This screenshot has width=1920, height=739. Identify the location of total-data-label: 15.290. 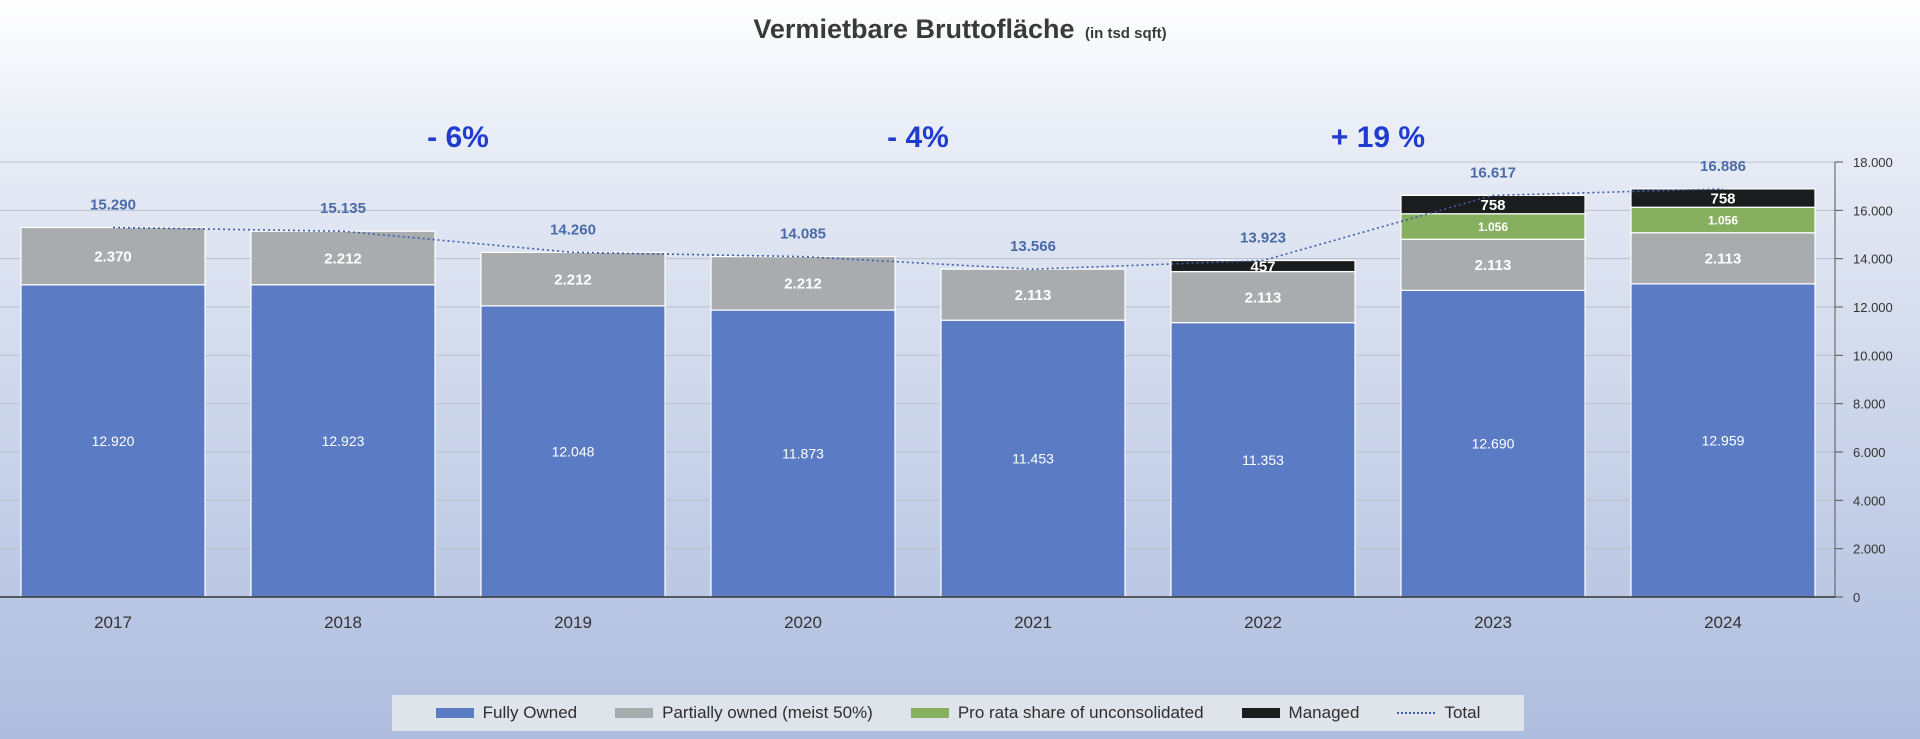
(113, 204).